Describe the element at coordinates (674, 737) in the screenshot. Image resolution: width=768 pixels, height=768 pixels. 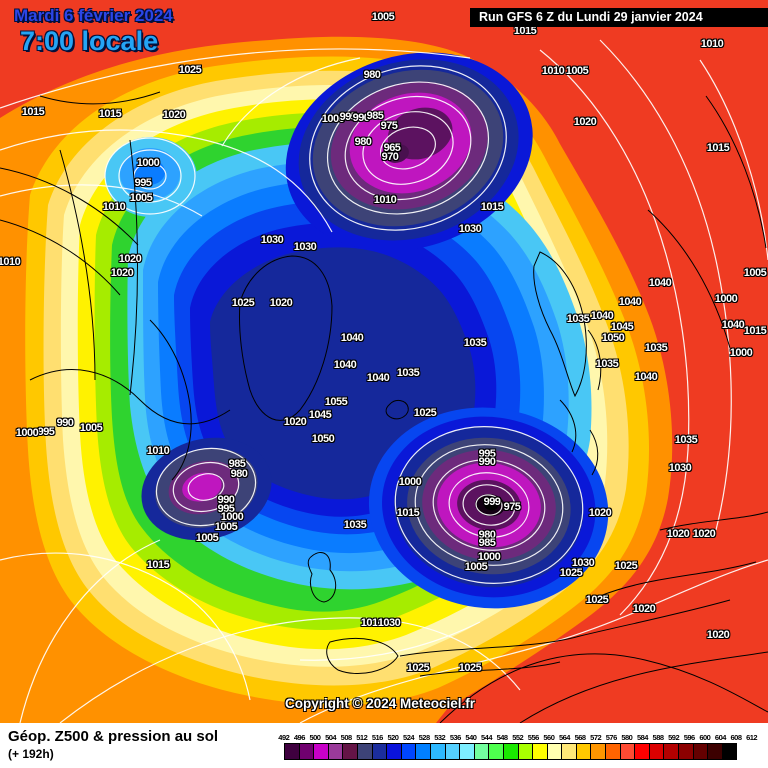
I see `legend-value: 592` at that location.